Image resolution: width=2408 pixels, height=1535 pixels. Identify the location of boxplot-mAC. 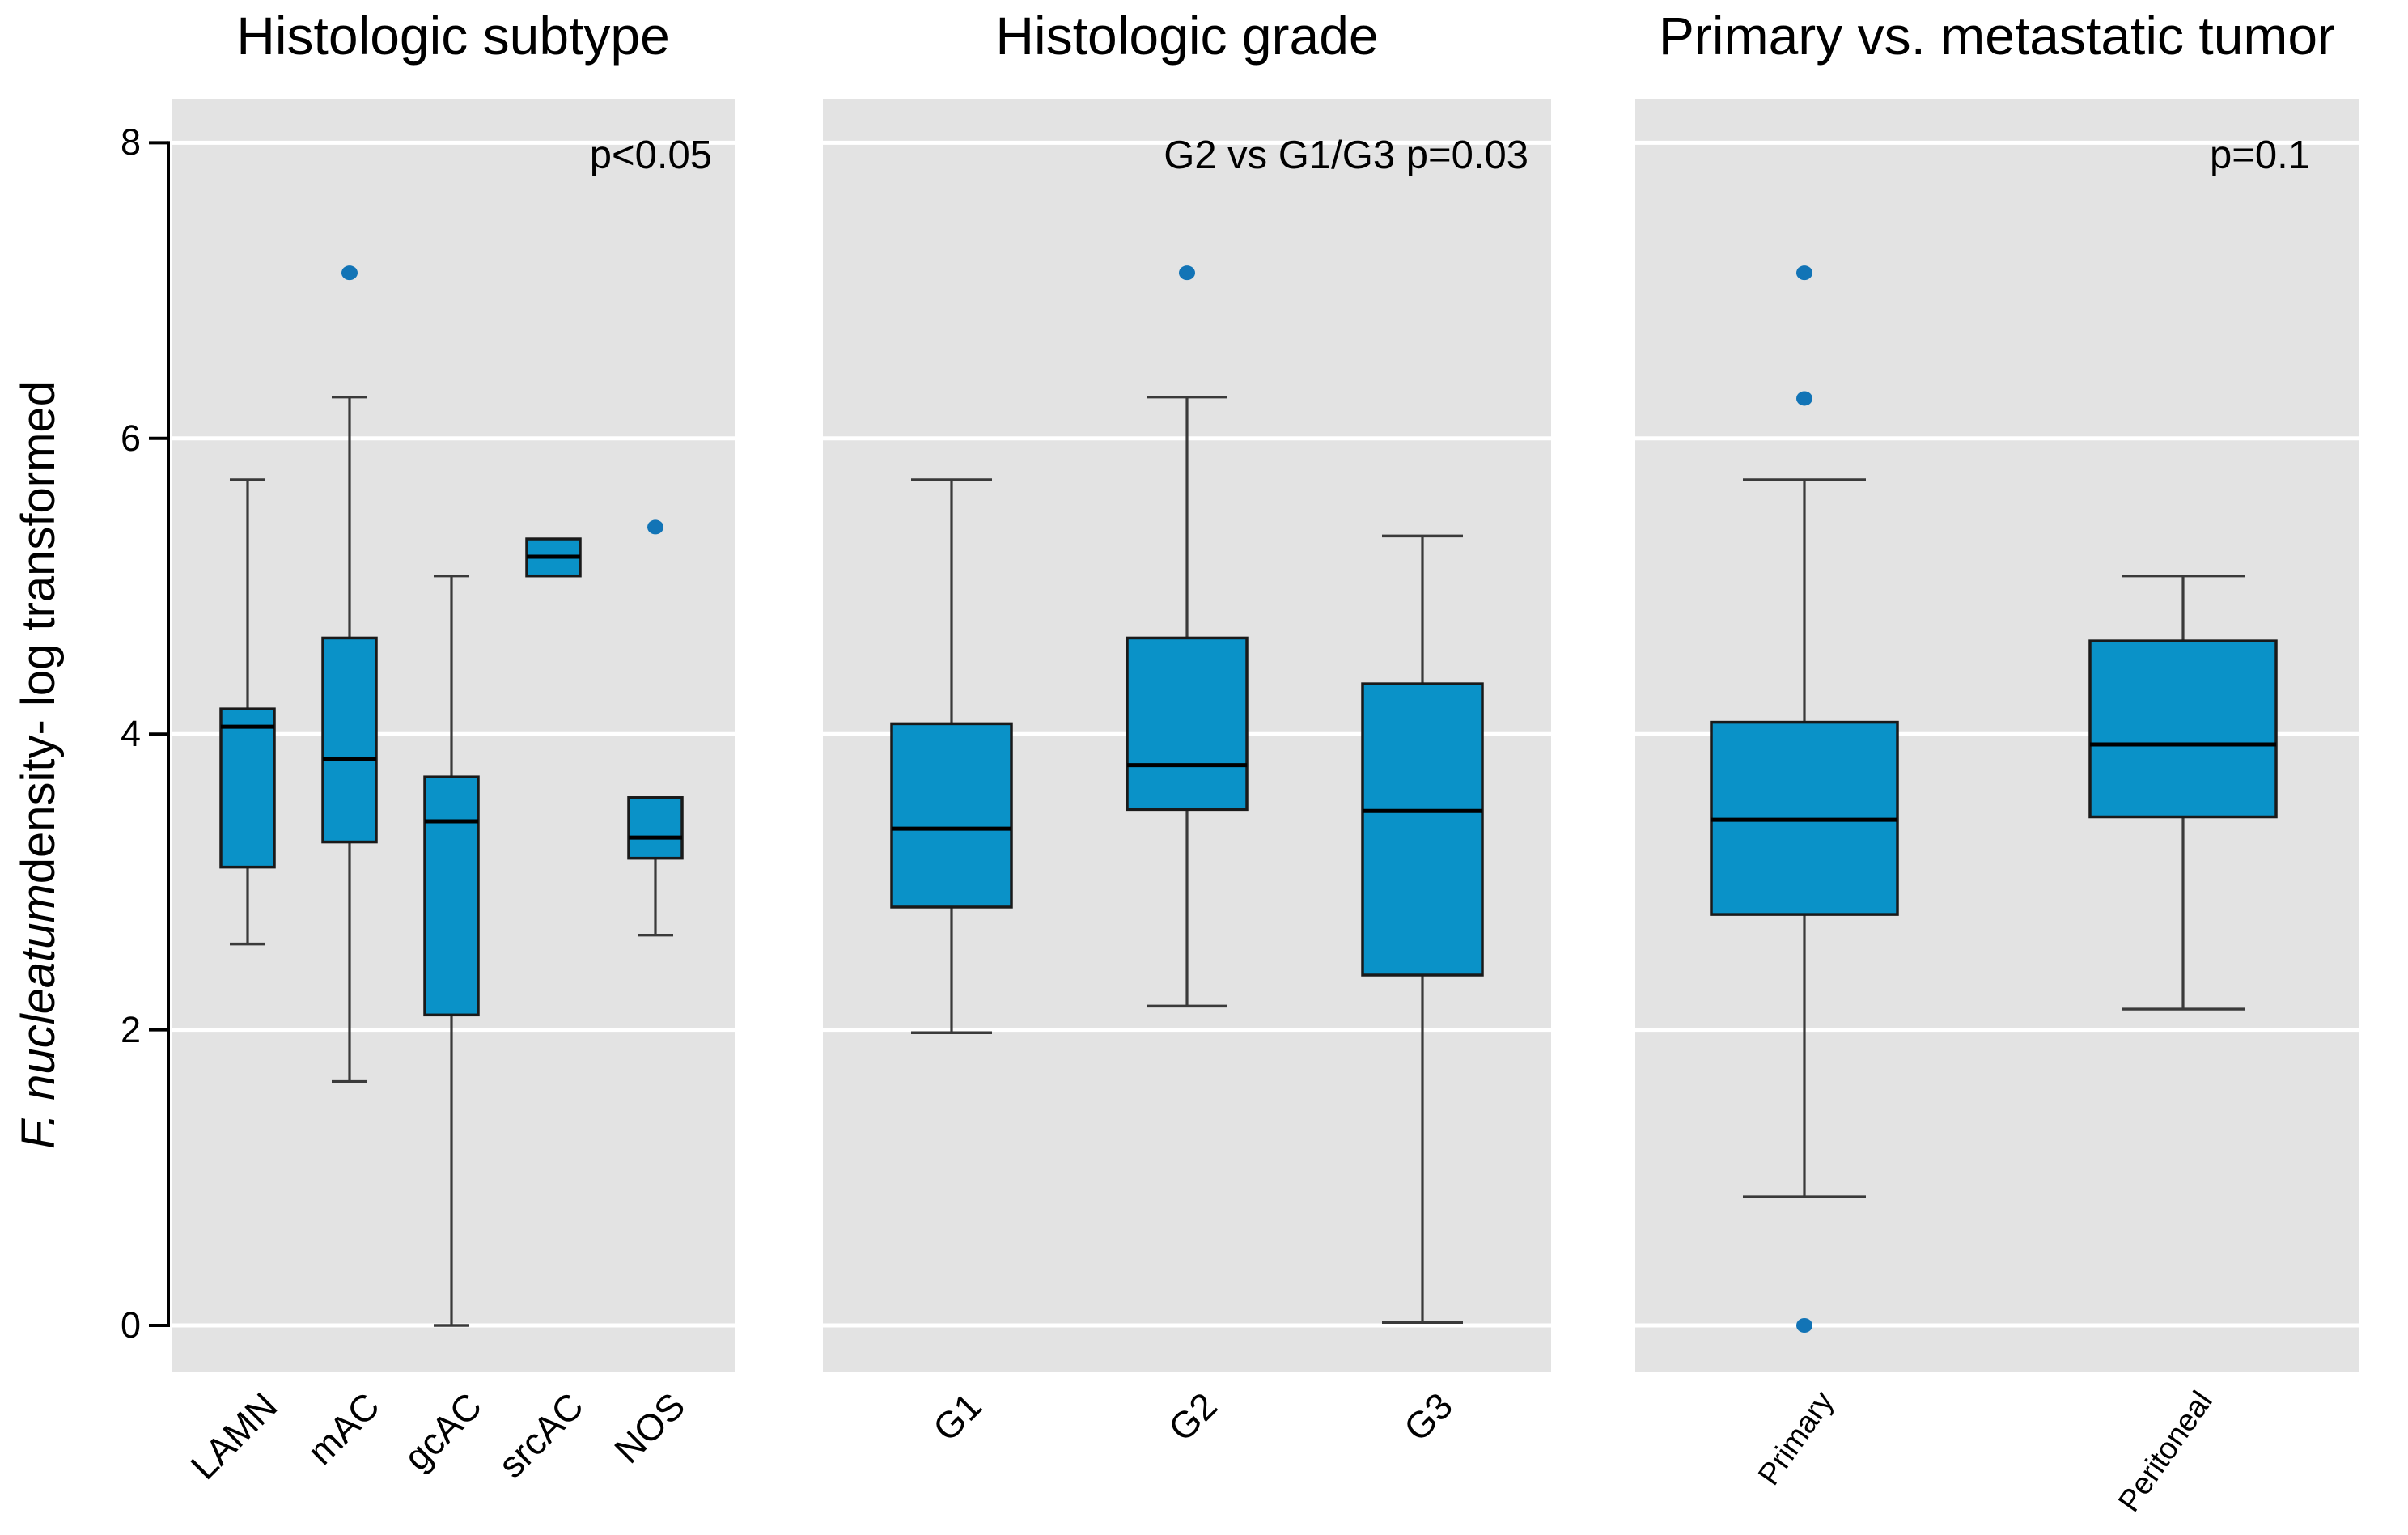
(349, 674).